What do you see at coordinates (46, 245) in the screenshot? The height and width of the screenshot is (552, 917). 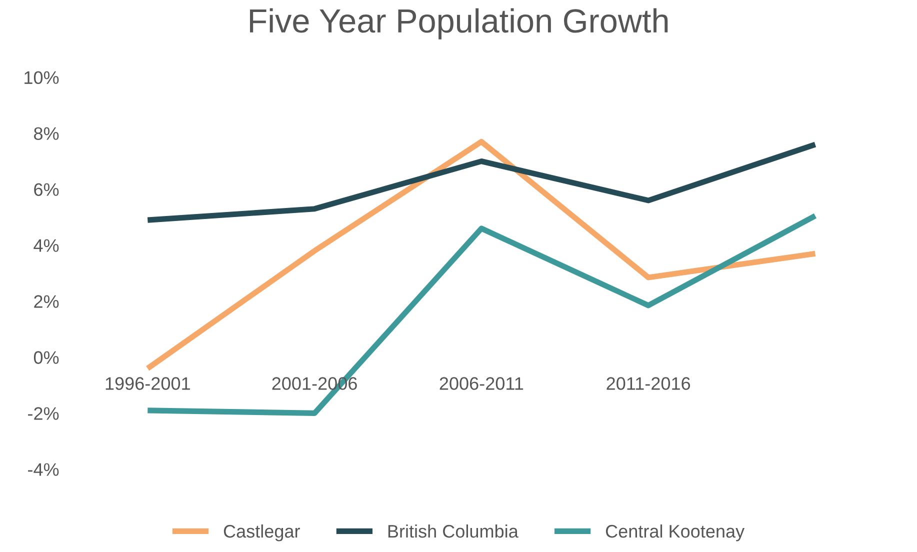 I see `y-tick-label: 4%` at bounding box center [46, 245].